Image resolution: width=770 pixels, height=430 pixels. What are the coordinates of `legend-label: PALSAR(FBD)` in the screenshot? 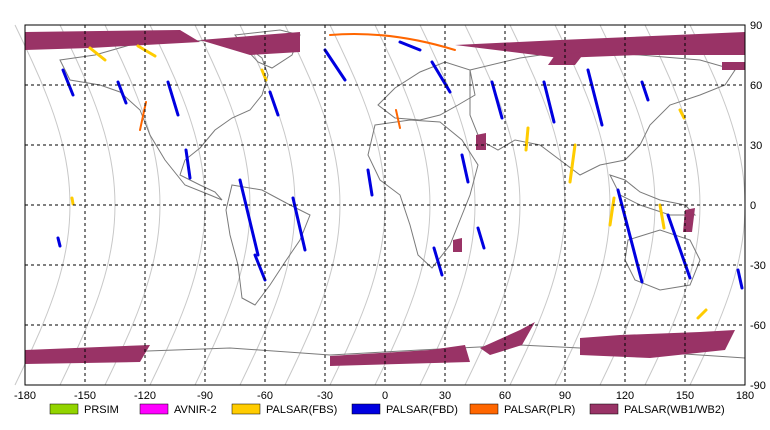 It's located at (422, 410).